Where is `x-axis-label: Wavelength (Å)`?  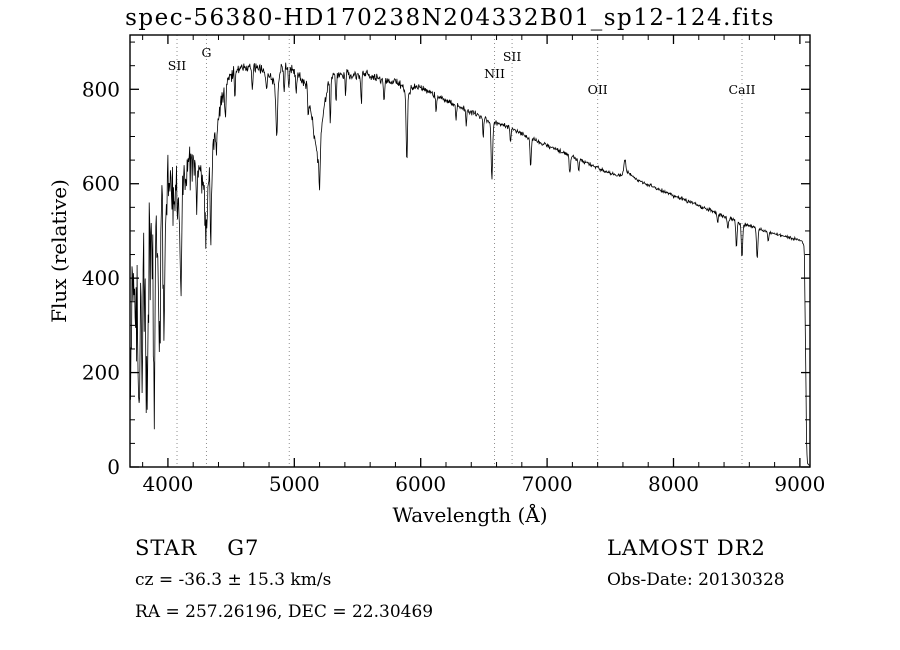 x-axis-label: Wavelength (Å) is located at coordinates (469, 514).